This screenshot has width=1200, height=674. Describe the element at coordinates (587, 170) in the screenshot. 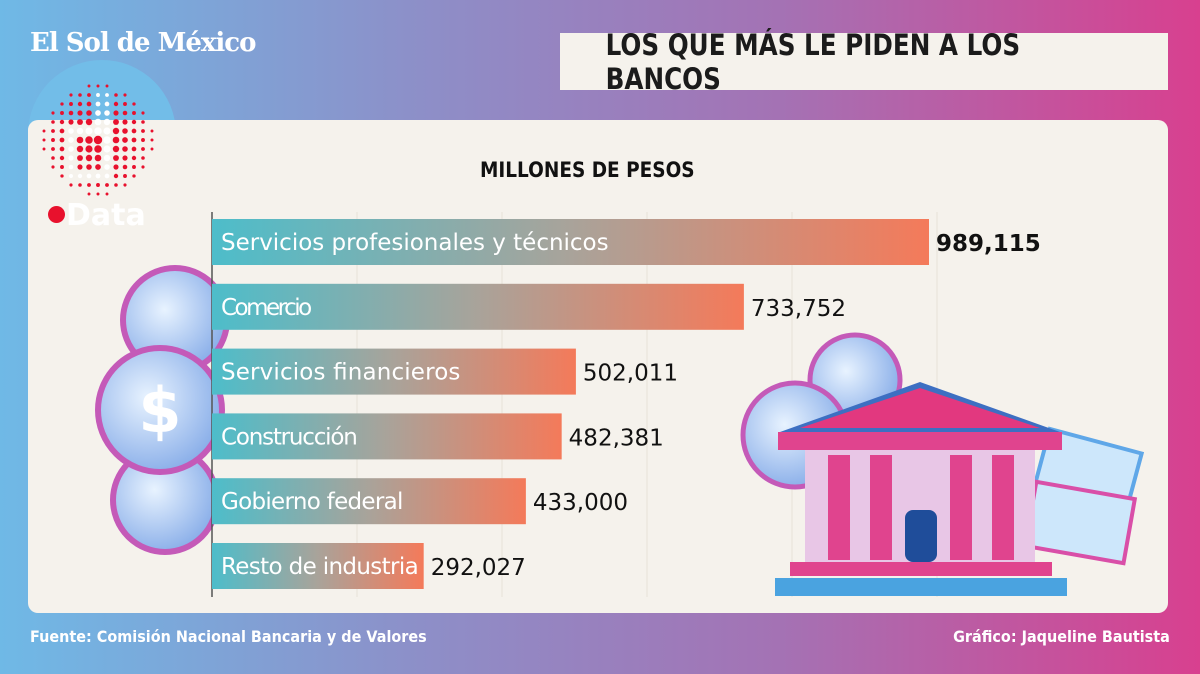

I see `chart-subtitle: MILLONES DE PESOS` at that location.